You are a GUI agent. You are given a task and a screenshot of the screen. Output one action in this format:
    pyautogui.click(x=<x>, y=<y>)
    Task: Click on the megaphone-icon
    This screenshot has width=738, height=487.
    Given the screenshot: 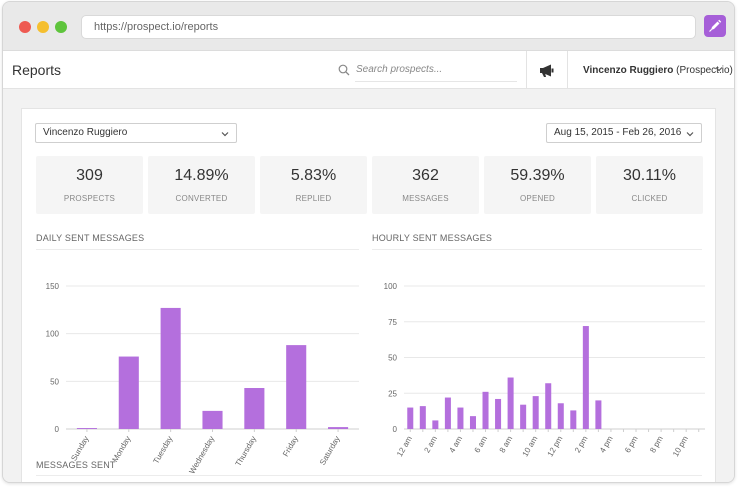 What is the action you would take?
    pyautogui.click(x=547, y=70)
    